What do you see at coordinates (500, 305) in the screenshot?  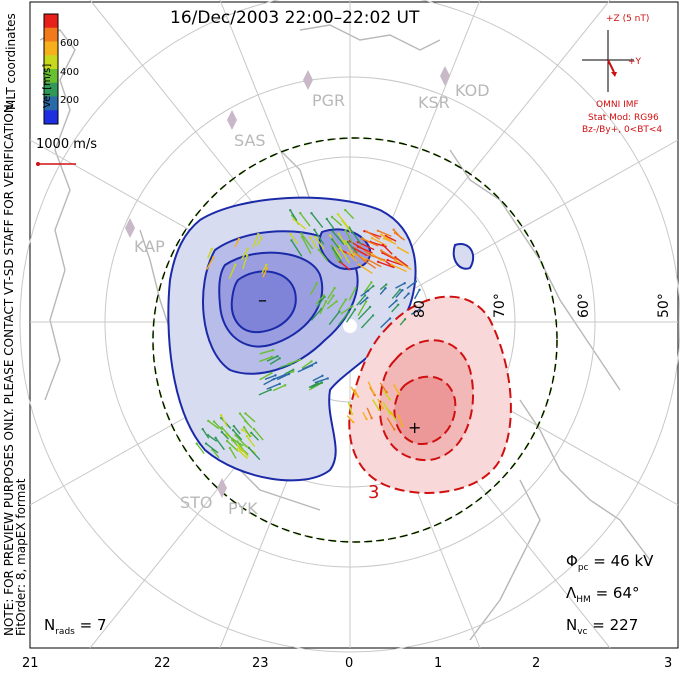 I see `lat-label-70: 70°` at bounding box center [500, 305].